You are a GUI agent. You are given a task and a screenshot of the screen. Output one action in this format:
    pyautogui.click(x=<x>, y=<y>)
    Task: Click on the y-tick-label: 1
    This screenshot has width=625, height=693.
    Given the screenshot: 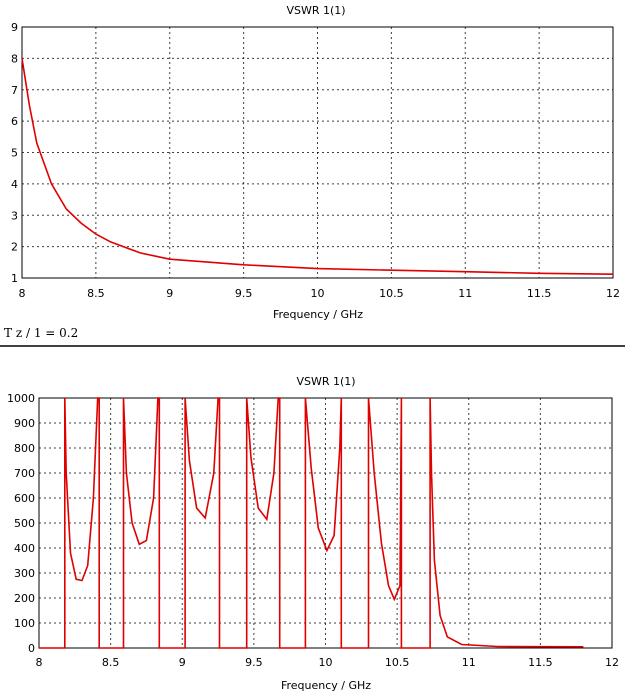 What is the action you would take?
    pyautogui.click(x=14, y=278)
    